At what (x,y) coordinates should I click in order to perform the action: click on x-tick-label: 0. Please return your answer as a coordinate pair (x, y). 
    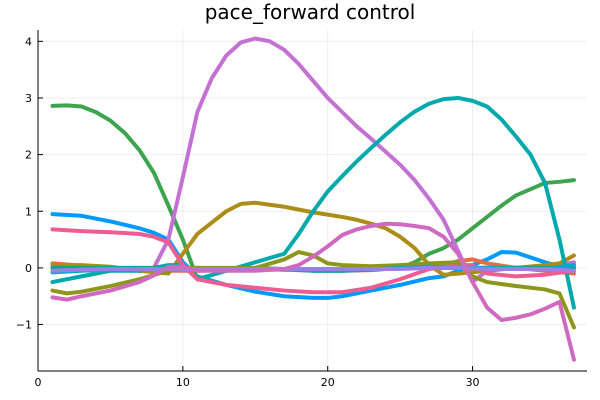
    Looking at the image, I should click on (38, 382).